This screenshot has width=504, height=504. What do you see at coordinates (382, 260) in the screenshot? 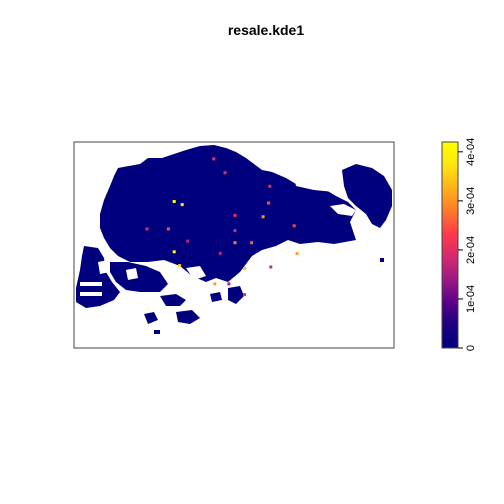
I see `northeast-islet` at bounding box center [382, 260].